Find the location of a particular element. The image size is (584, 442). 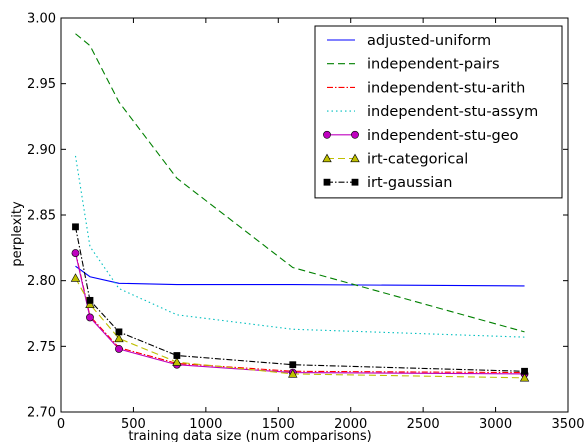

legend-entry-independent-pairs: independent-pairs is located at coordinates (413, 65).